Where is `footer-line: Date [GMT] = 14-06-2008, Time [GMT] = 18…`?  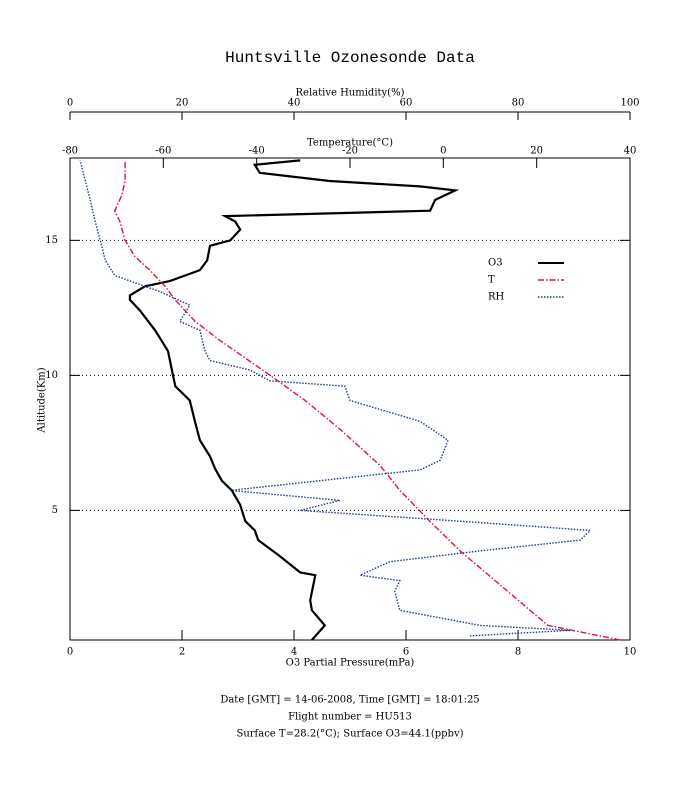
footer-line: Date [GMT] = 14-06-2008, Time [GMT] = 18… is located at coordinates (349, 700).